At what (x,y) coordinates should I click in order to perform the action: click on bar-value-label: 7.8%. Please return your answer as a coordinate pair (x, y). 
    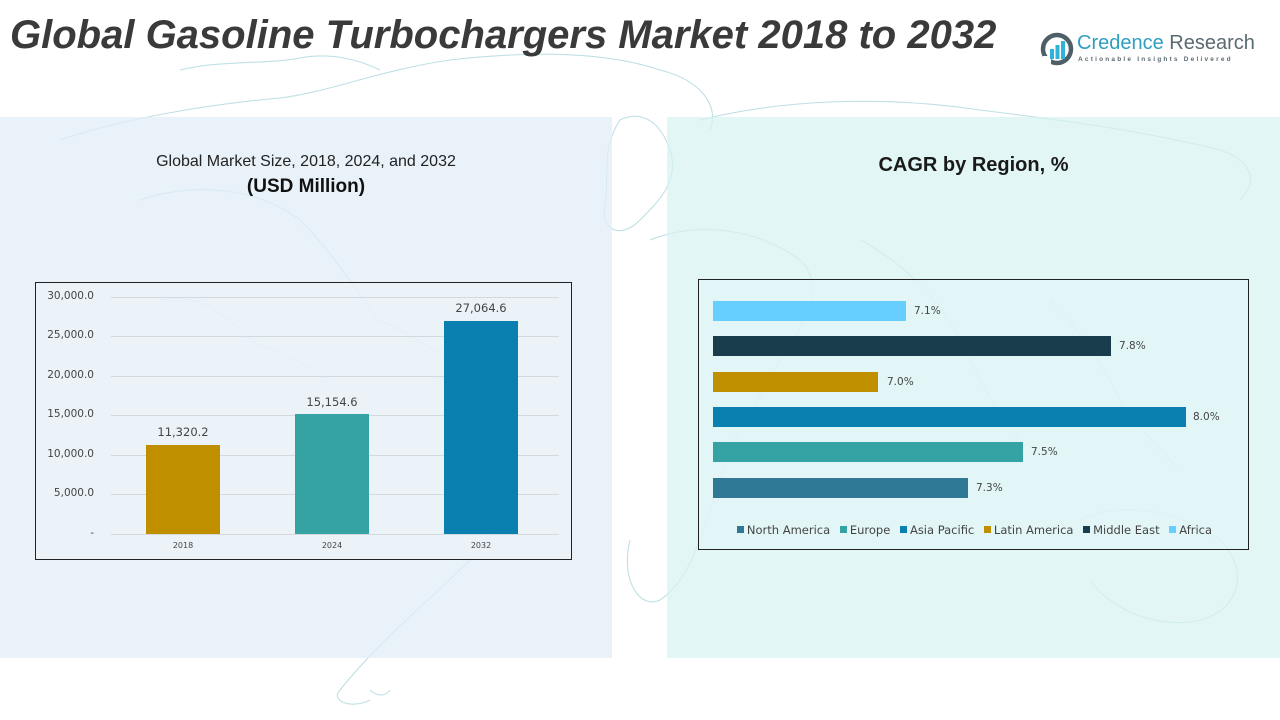
    Looking at the image, I should click on (1132, 346).